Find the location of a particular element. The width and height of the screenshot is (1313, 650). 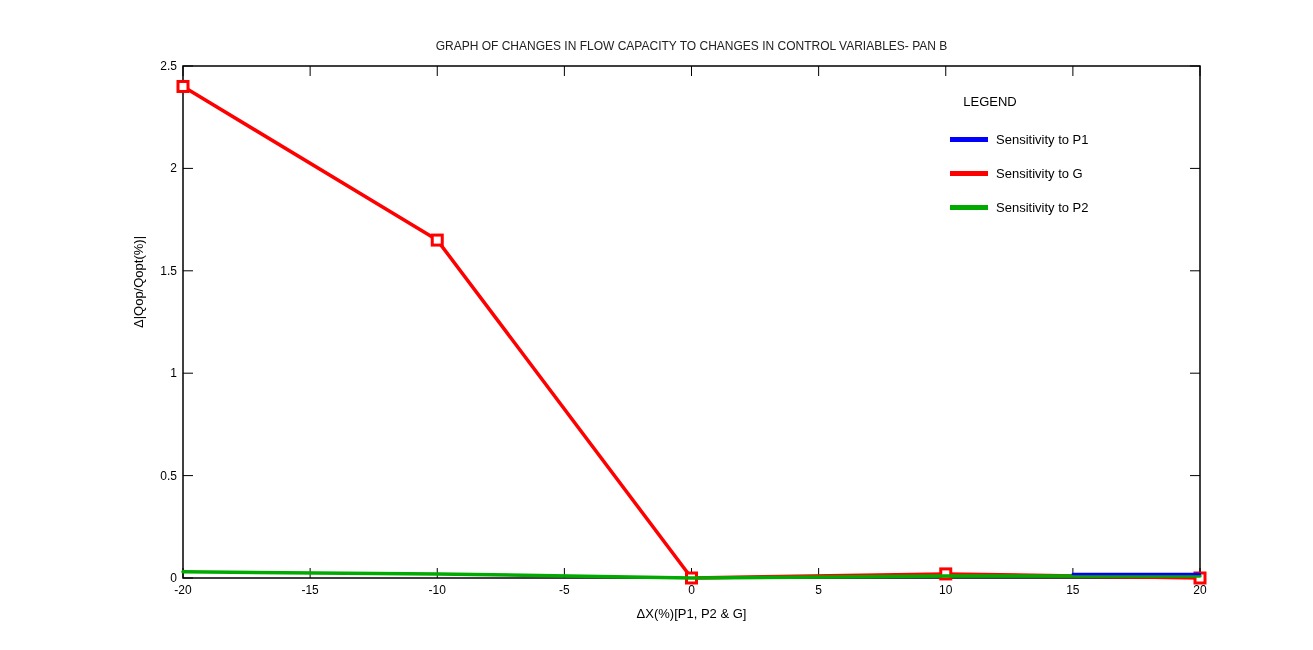

x-axis-title: ΔX(%)[P1, P2 & G] is located at coordinates (691, 613).